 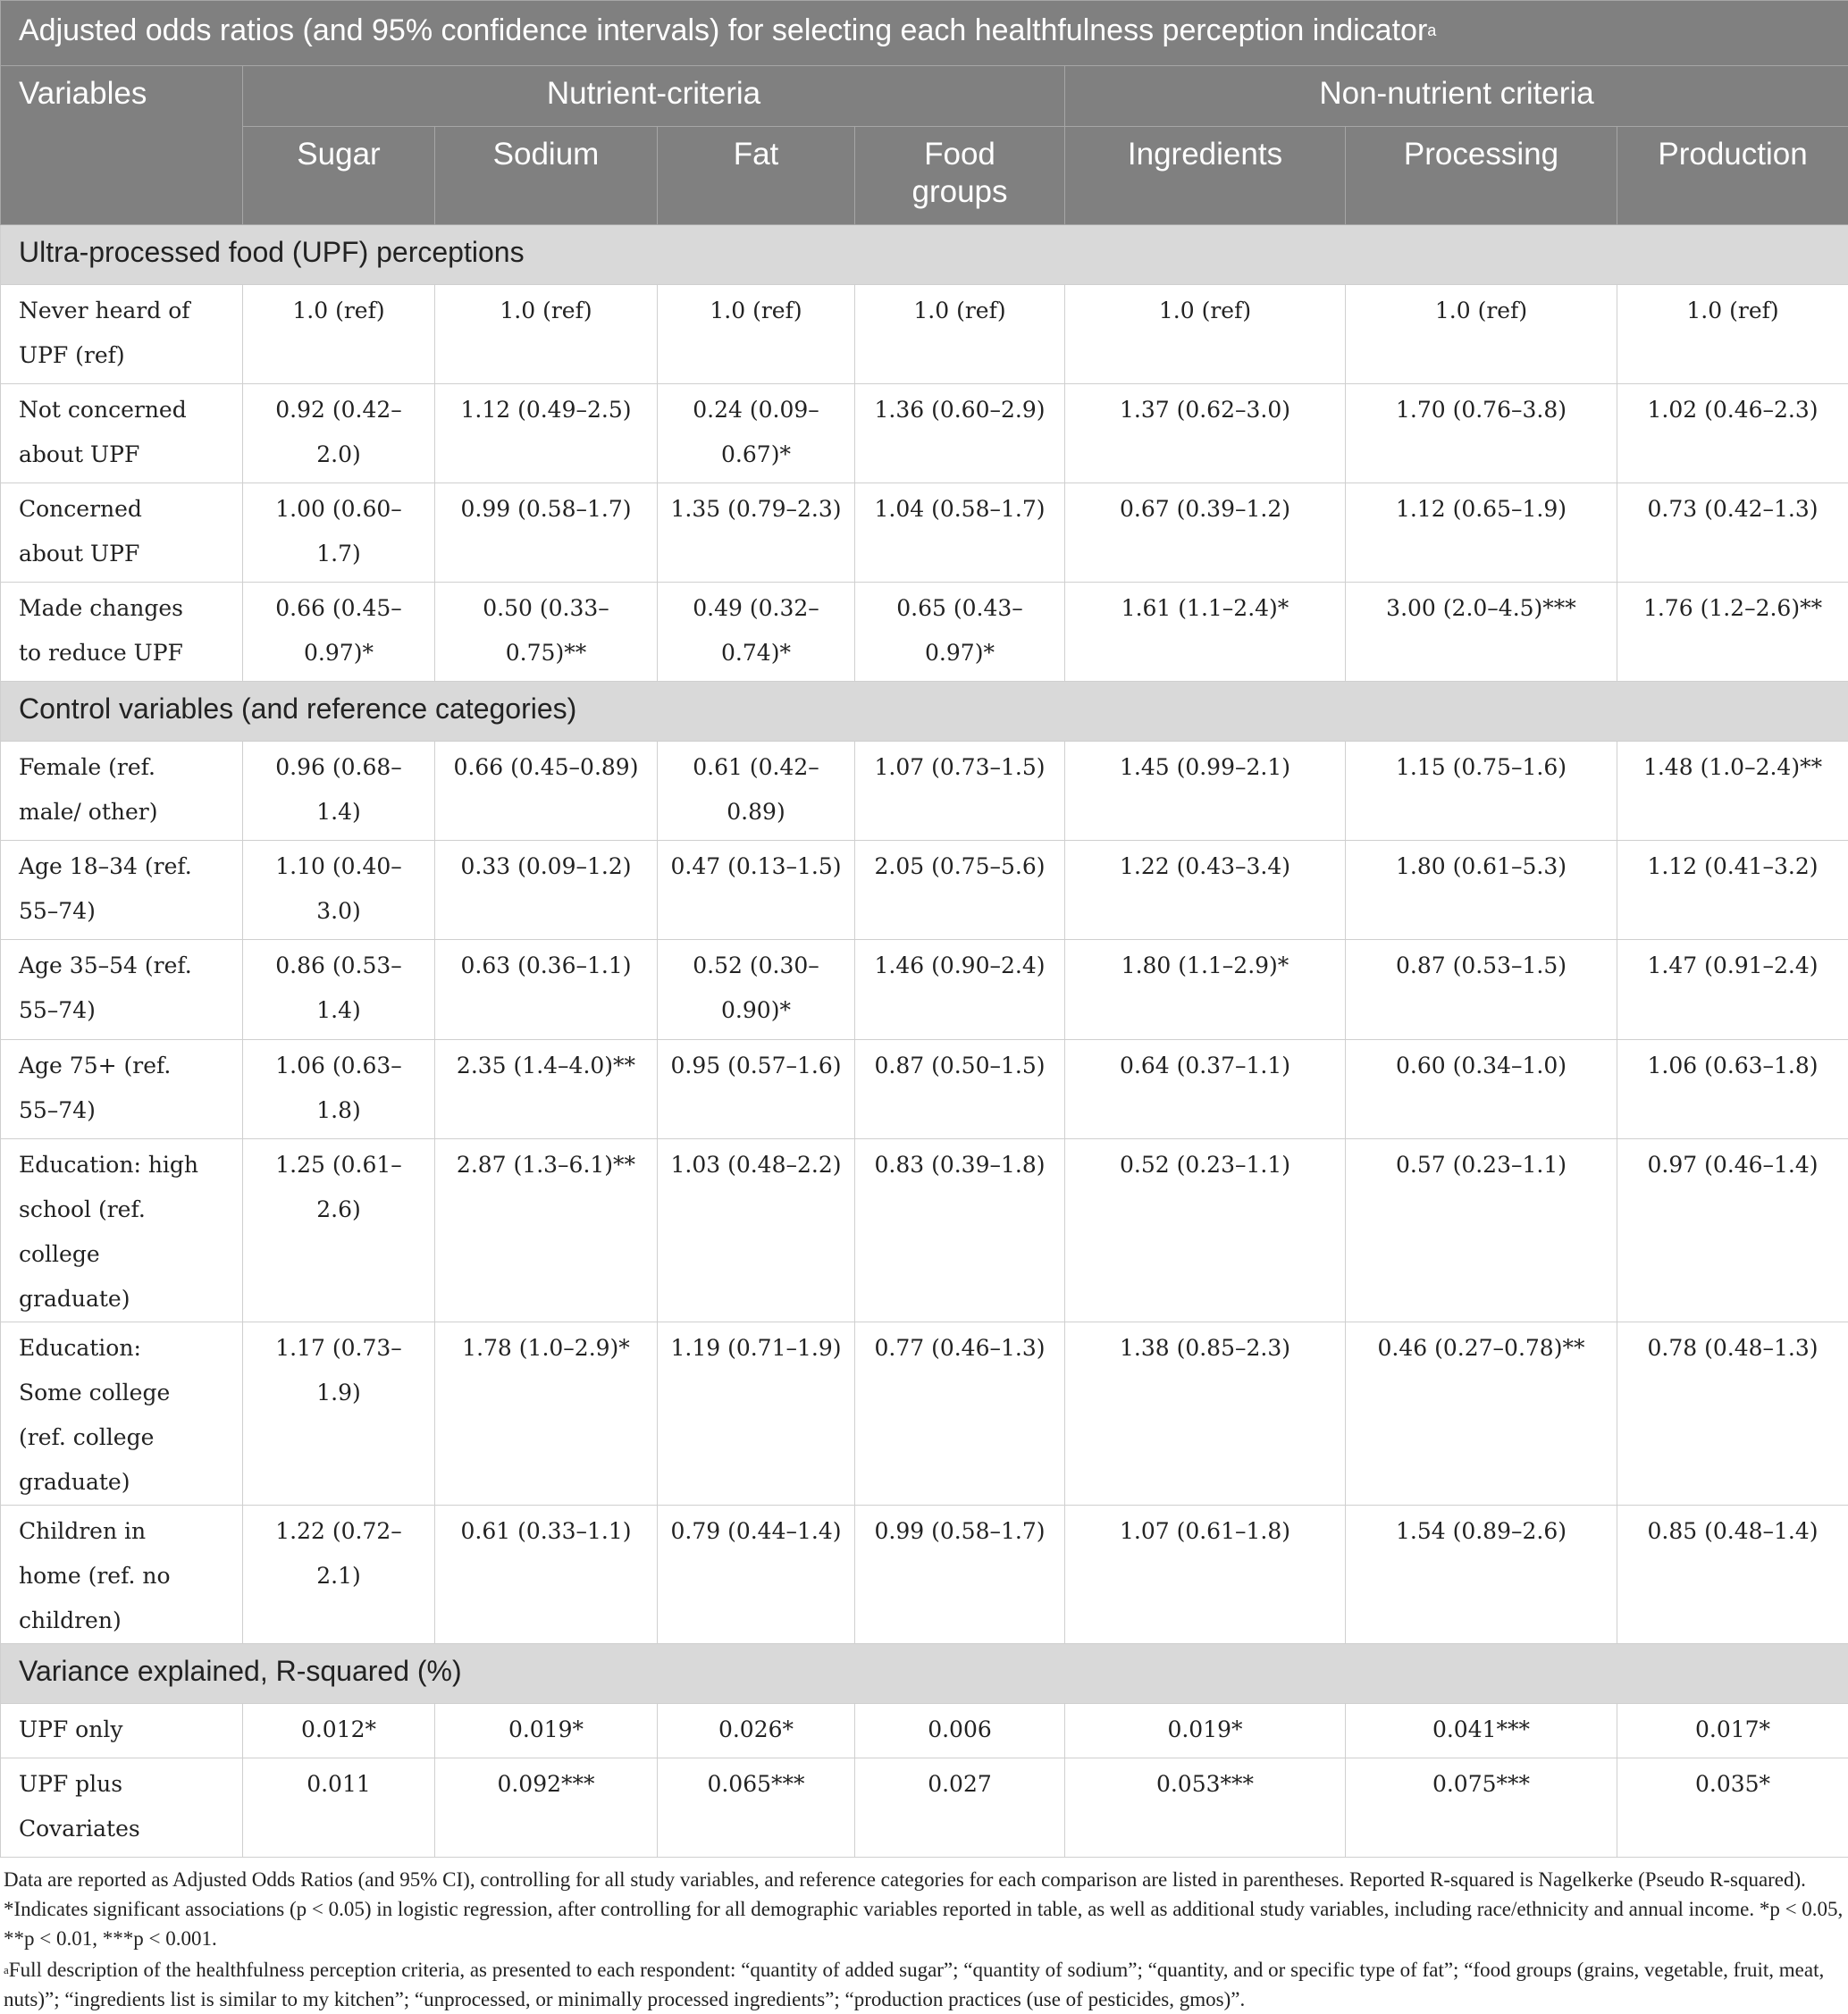 I want to click on row-label: UPF only, so click(x=122, y=1731).